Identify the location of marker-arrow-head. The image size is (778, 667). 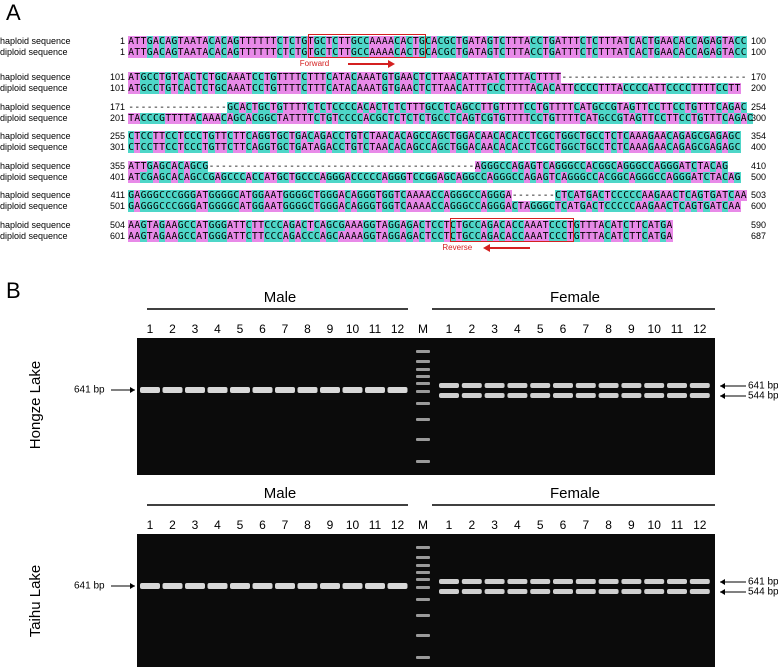
(722, 582).